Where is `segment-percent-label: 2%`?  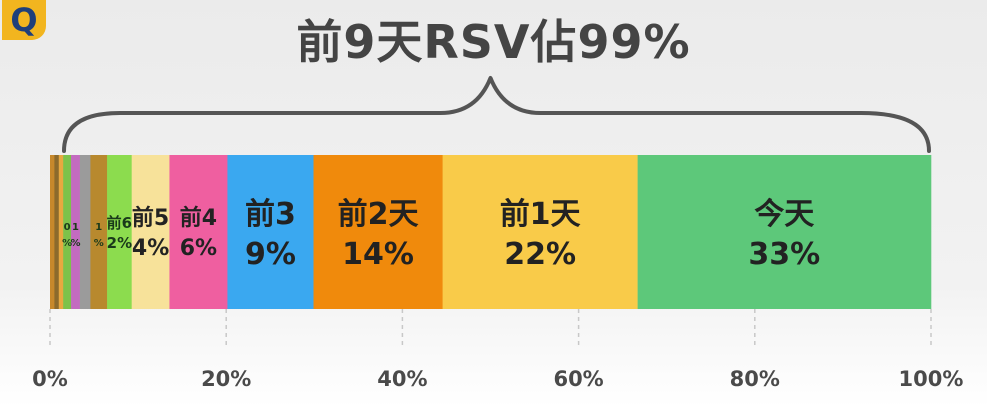
segment-percent-label: 2% is located at coordinates (119, 243).